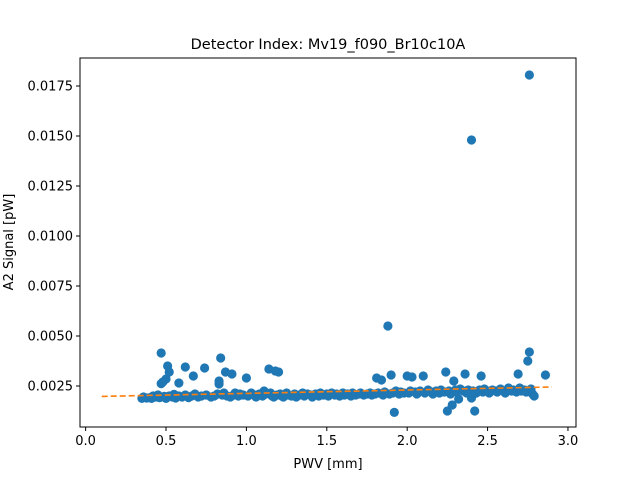  Describe the element at coordinates (327, 464) in the screenshot. I see `x-axis-label: PWV [mm]` at that location.